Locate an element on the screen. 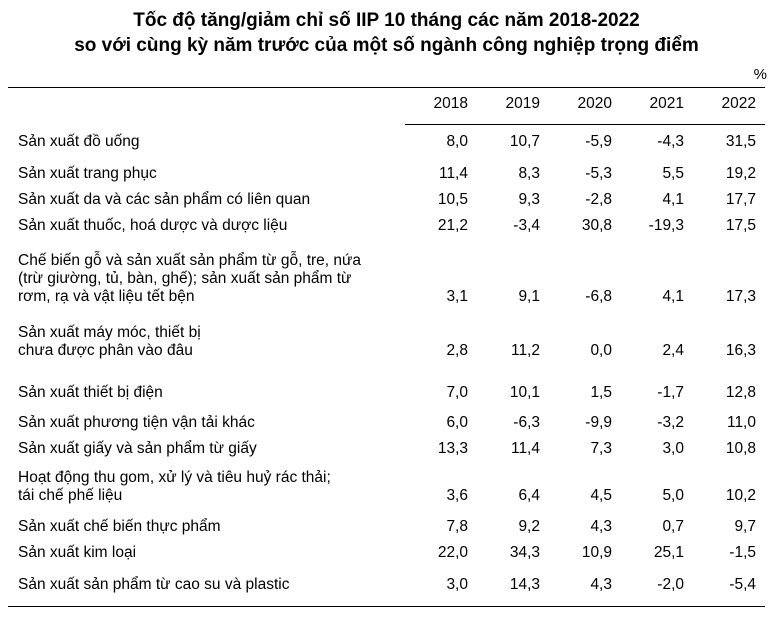 This screenshot has width=773, height=622. cell-2018: 2,8 is located at coordinates (457, 350).